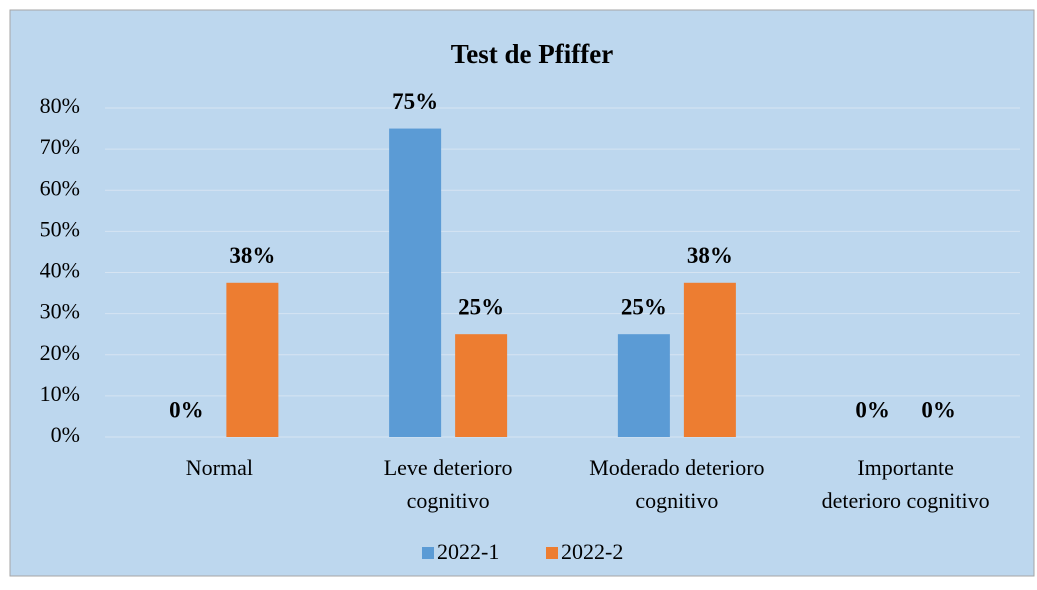 The image size is (1037, 590). What do you see at coordinates (60, 105) in the screenshot?
I see `y-tick-label: 80%` at bounding box center [60, 105].